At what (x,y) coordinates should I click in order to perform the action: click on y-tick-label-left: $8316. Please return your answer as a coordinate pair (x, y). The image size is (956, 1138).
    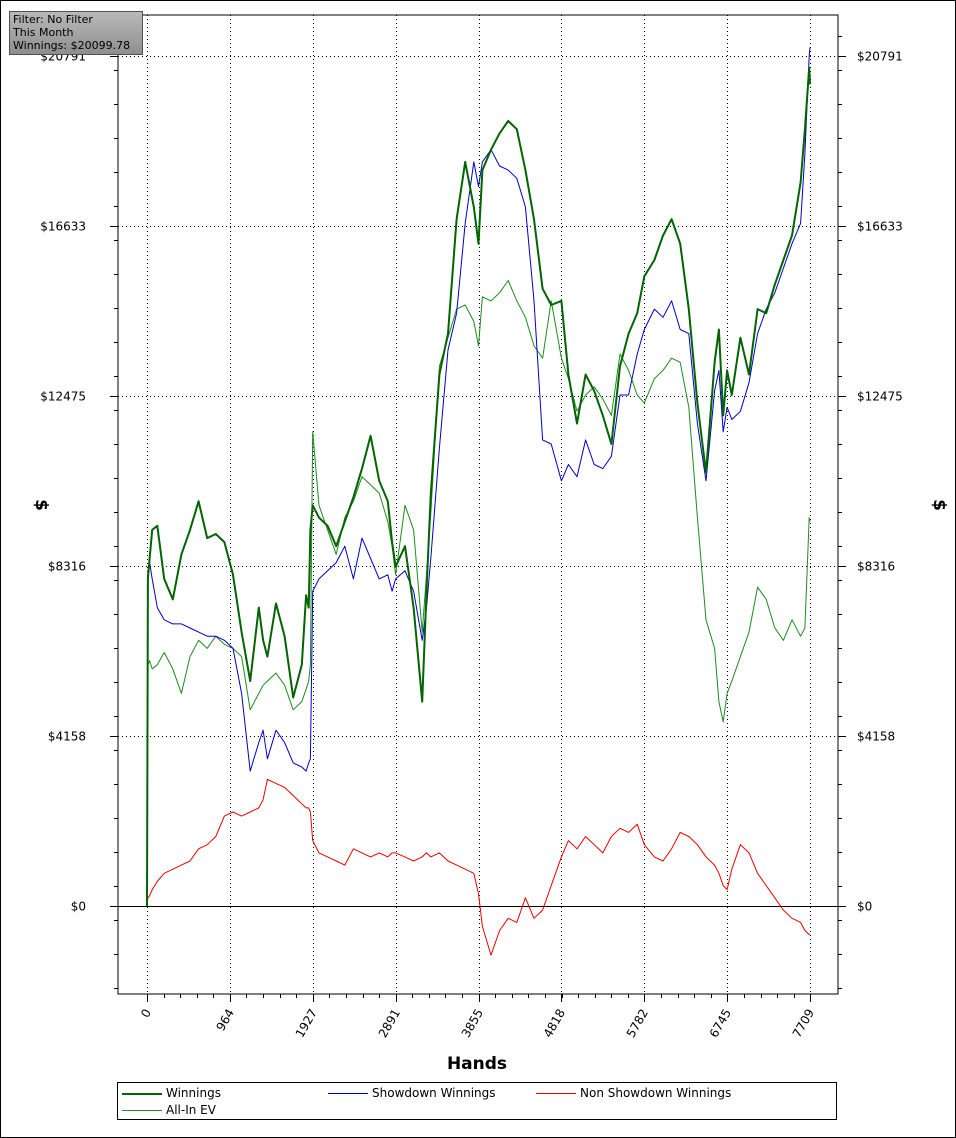
    Looking at the image, I should click on (67, 567).